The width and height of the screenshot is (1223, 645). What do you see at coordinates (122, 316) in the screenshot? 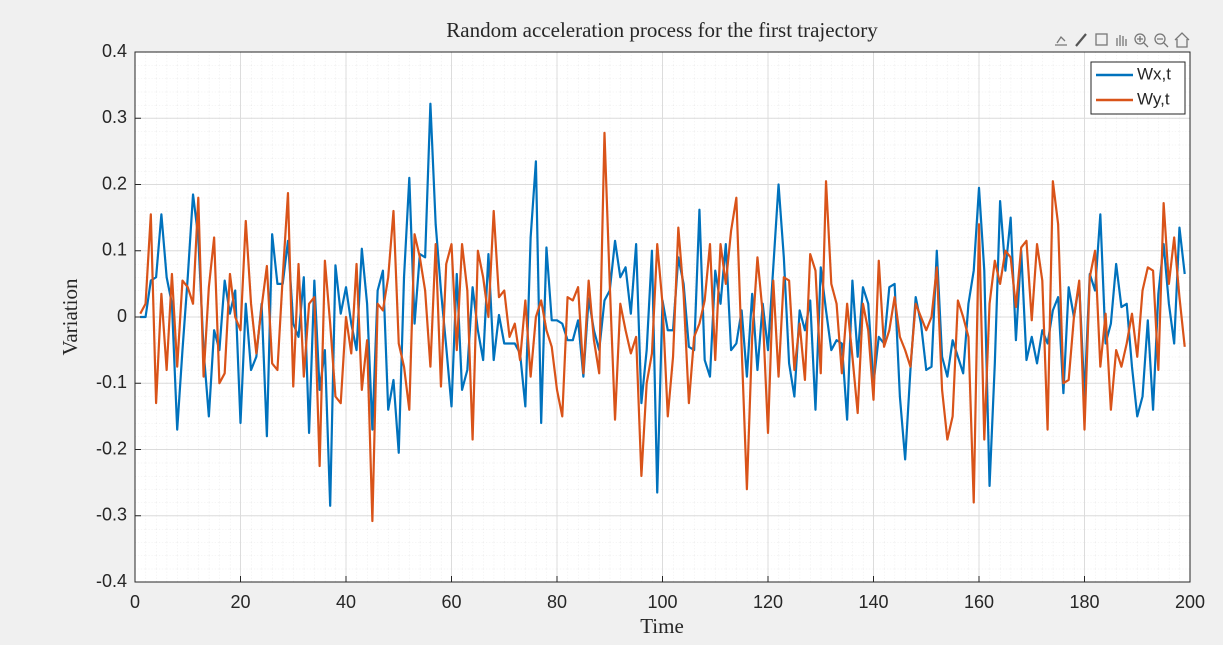
I see `y-tick-label: 0` at bounding box center [122, 316].